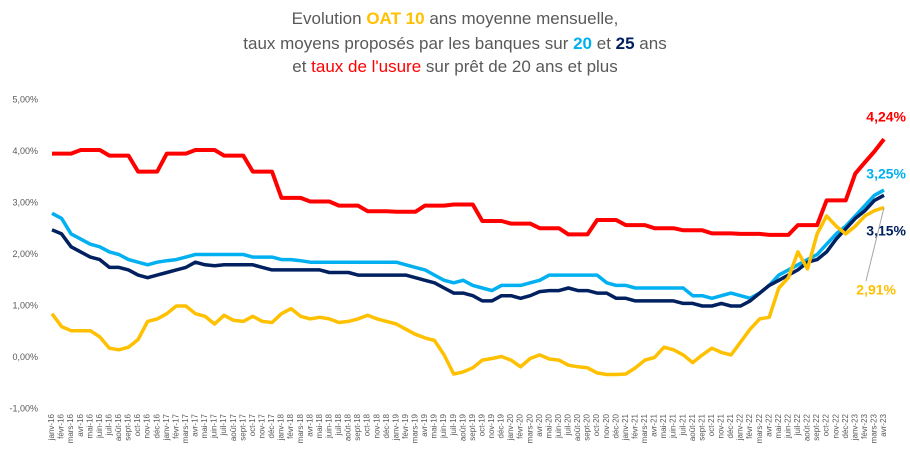  Describe the element at coordinates (520, 425) in the screenshot. I see `x-tick-label: févr-20` at that location.